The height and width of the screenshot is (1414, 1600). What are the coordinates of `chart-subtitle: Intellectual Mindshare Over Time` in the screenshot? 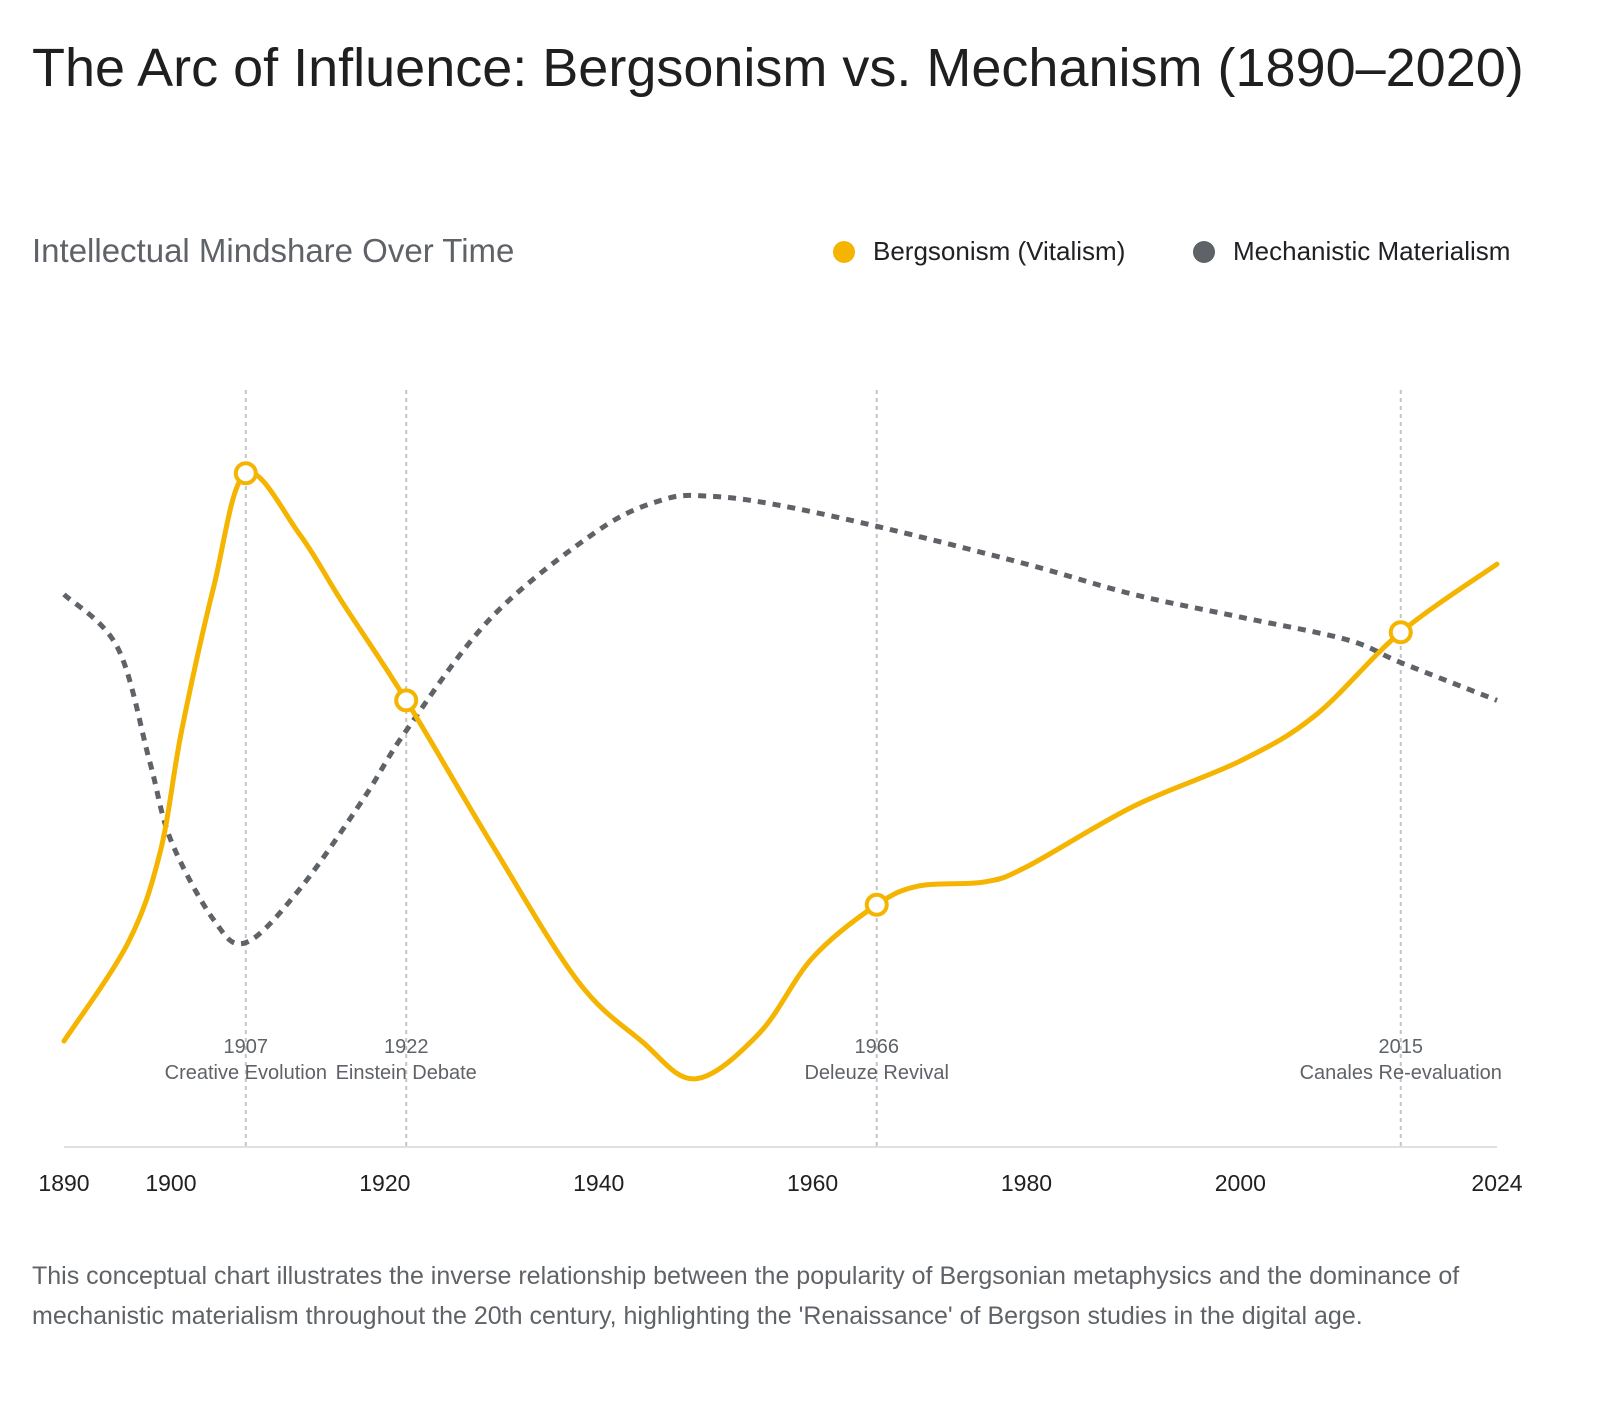 It's located at (273, 250).